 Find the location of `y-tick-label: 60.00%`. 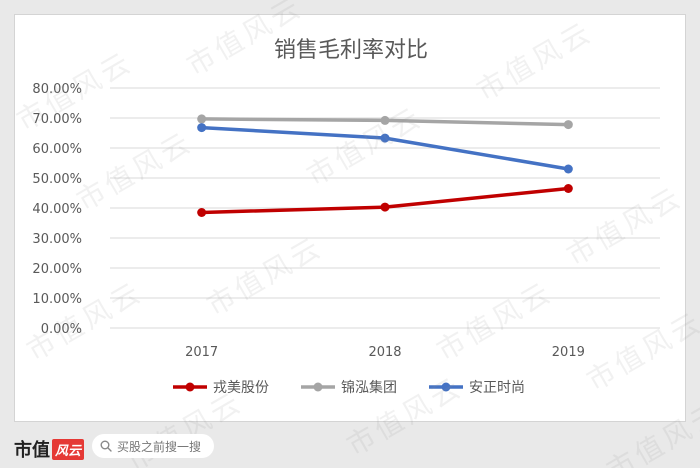

y-tick-label: 60.00% is located at coordinates (57, 149).